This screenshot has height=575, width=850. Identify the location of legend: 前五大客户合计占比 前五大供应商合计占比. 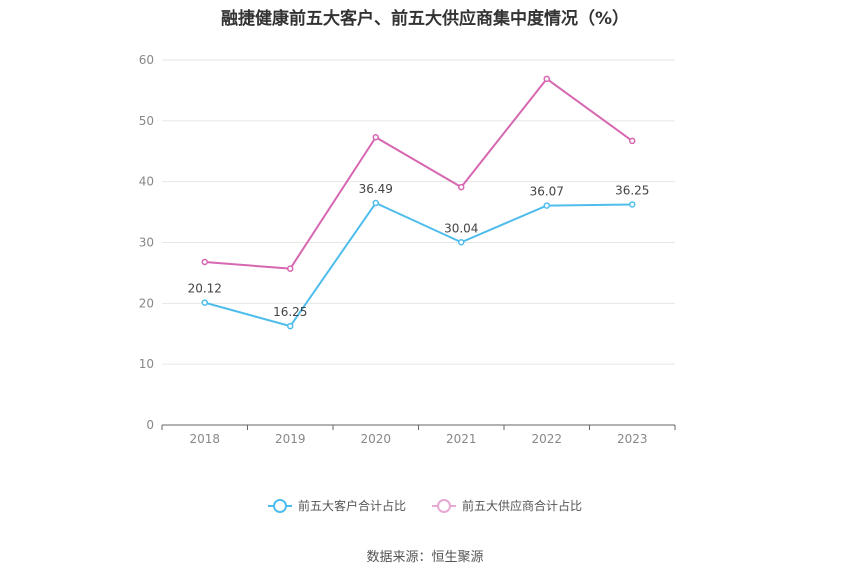
(425, 505).